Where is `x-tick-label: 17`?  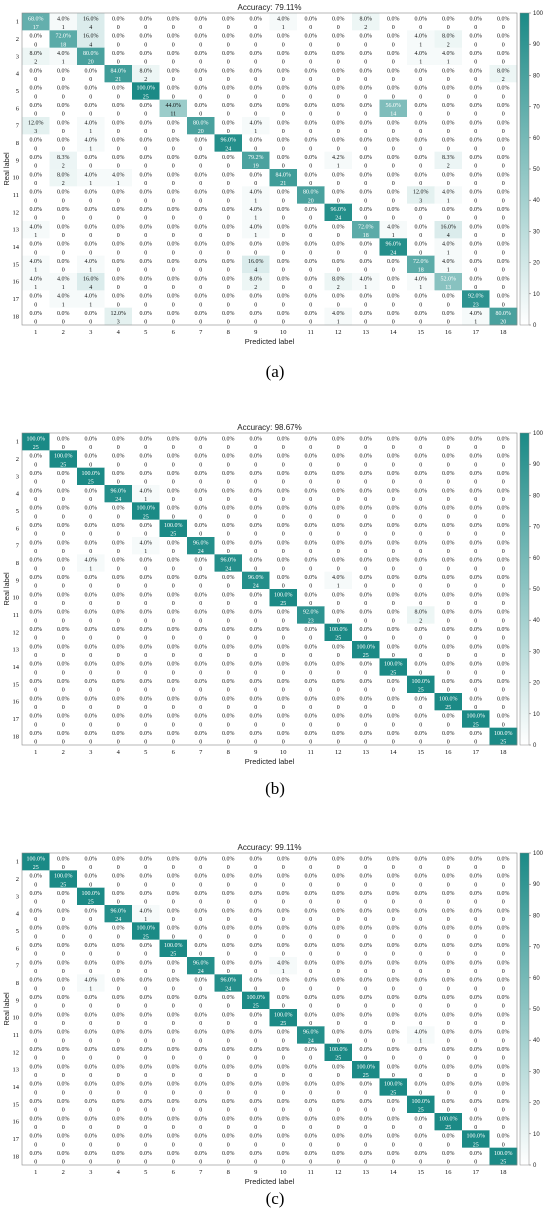 x-tick-label: 17 is located at coordinates (476, 332).